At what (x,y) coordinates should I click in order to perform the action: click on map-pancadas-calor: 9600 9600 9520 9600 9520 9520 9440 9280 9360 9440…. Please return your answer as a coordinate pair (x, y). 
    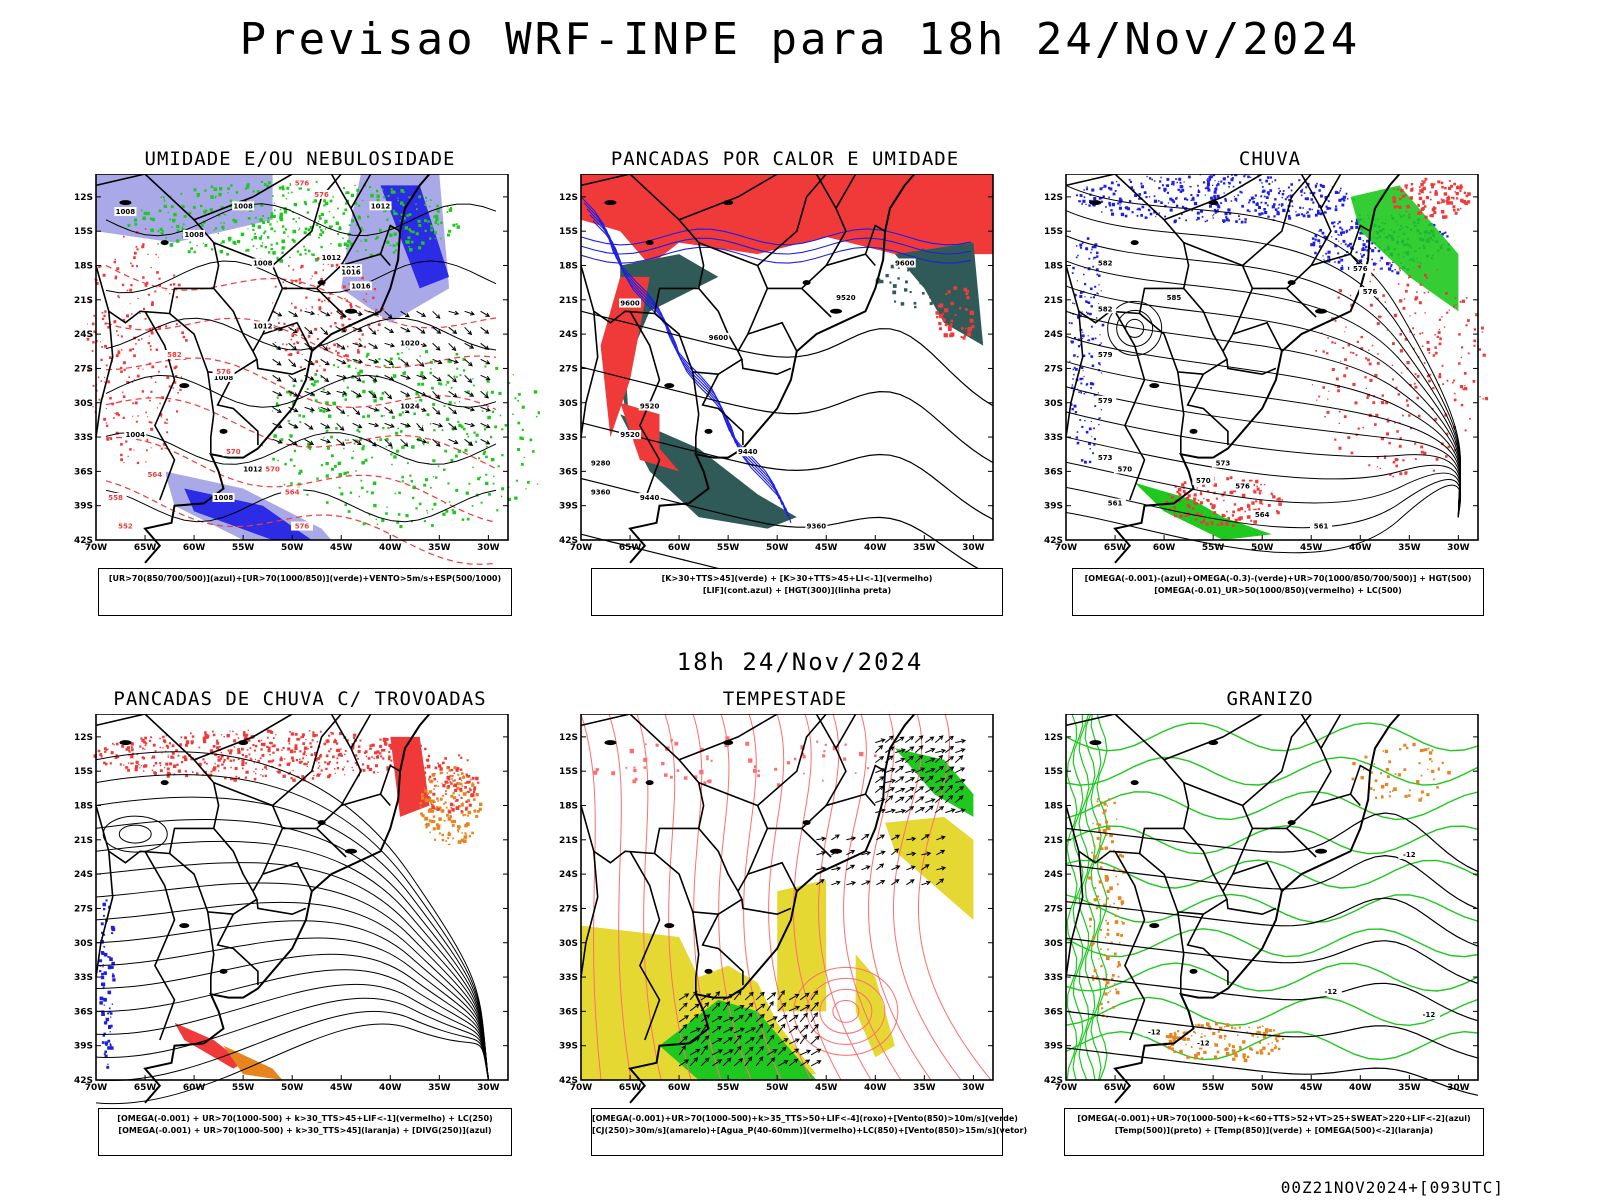
    Looking at the image, I should click on (785, 380).